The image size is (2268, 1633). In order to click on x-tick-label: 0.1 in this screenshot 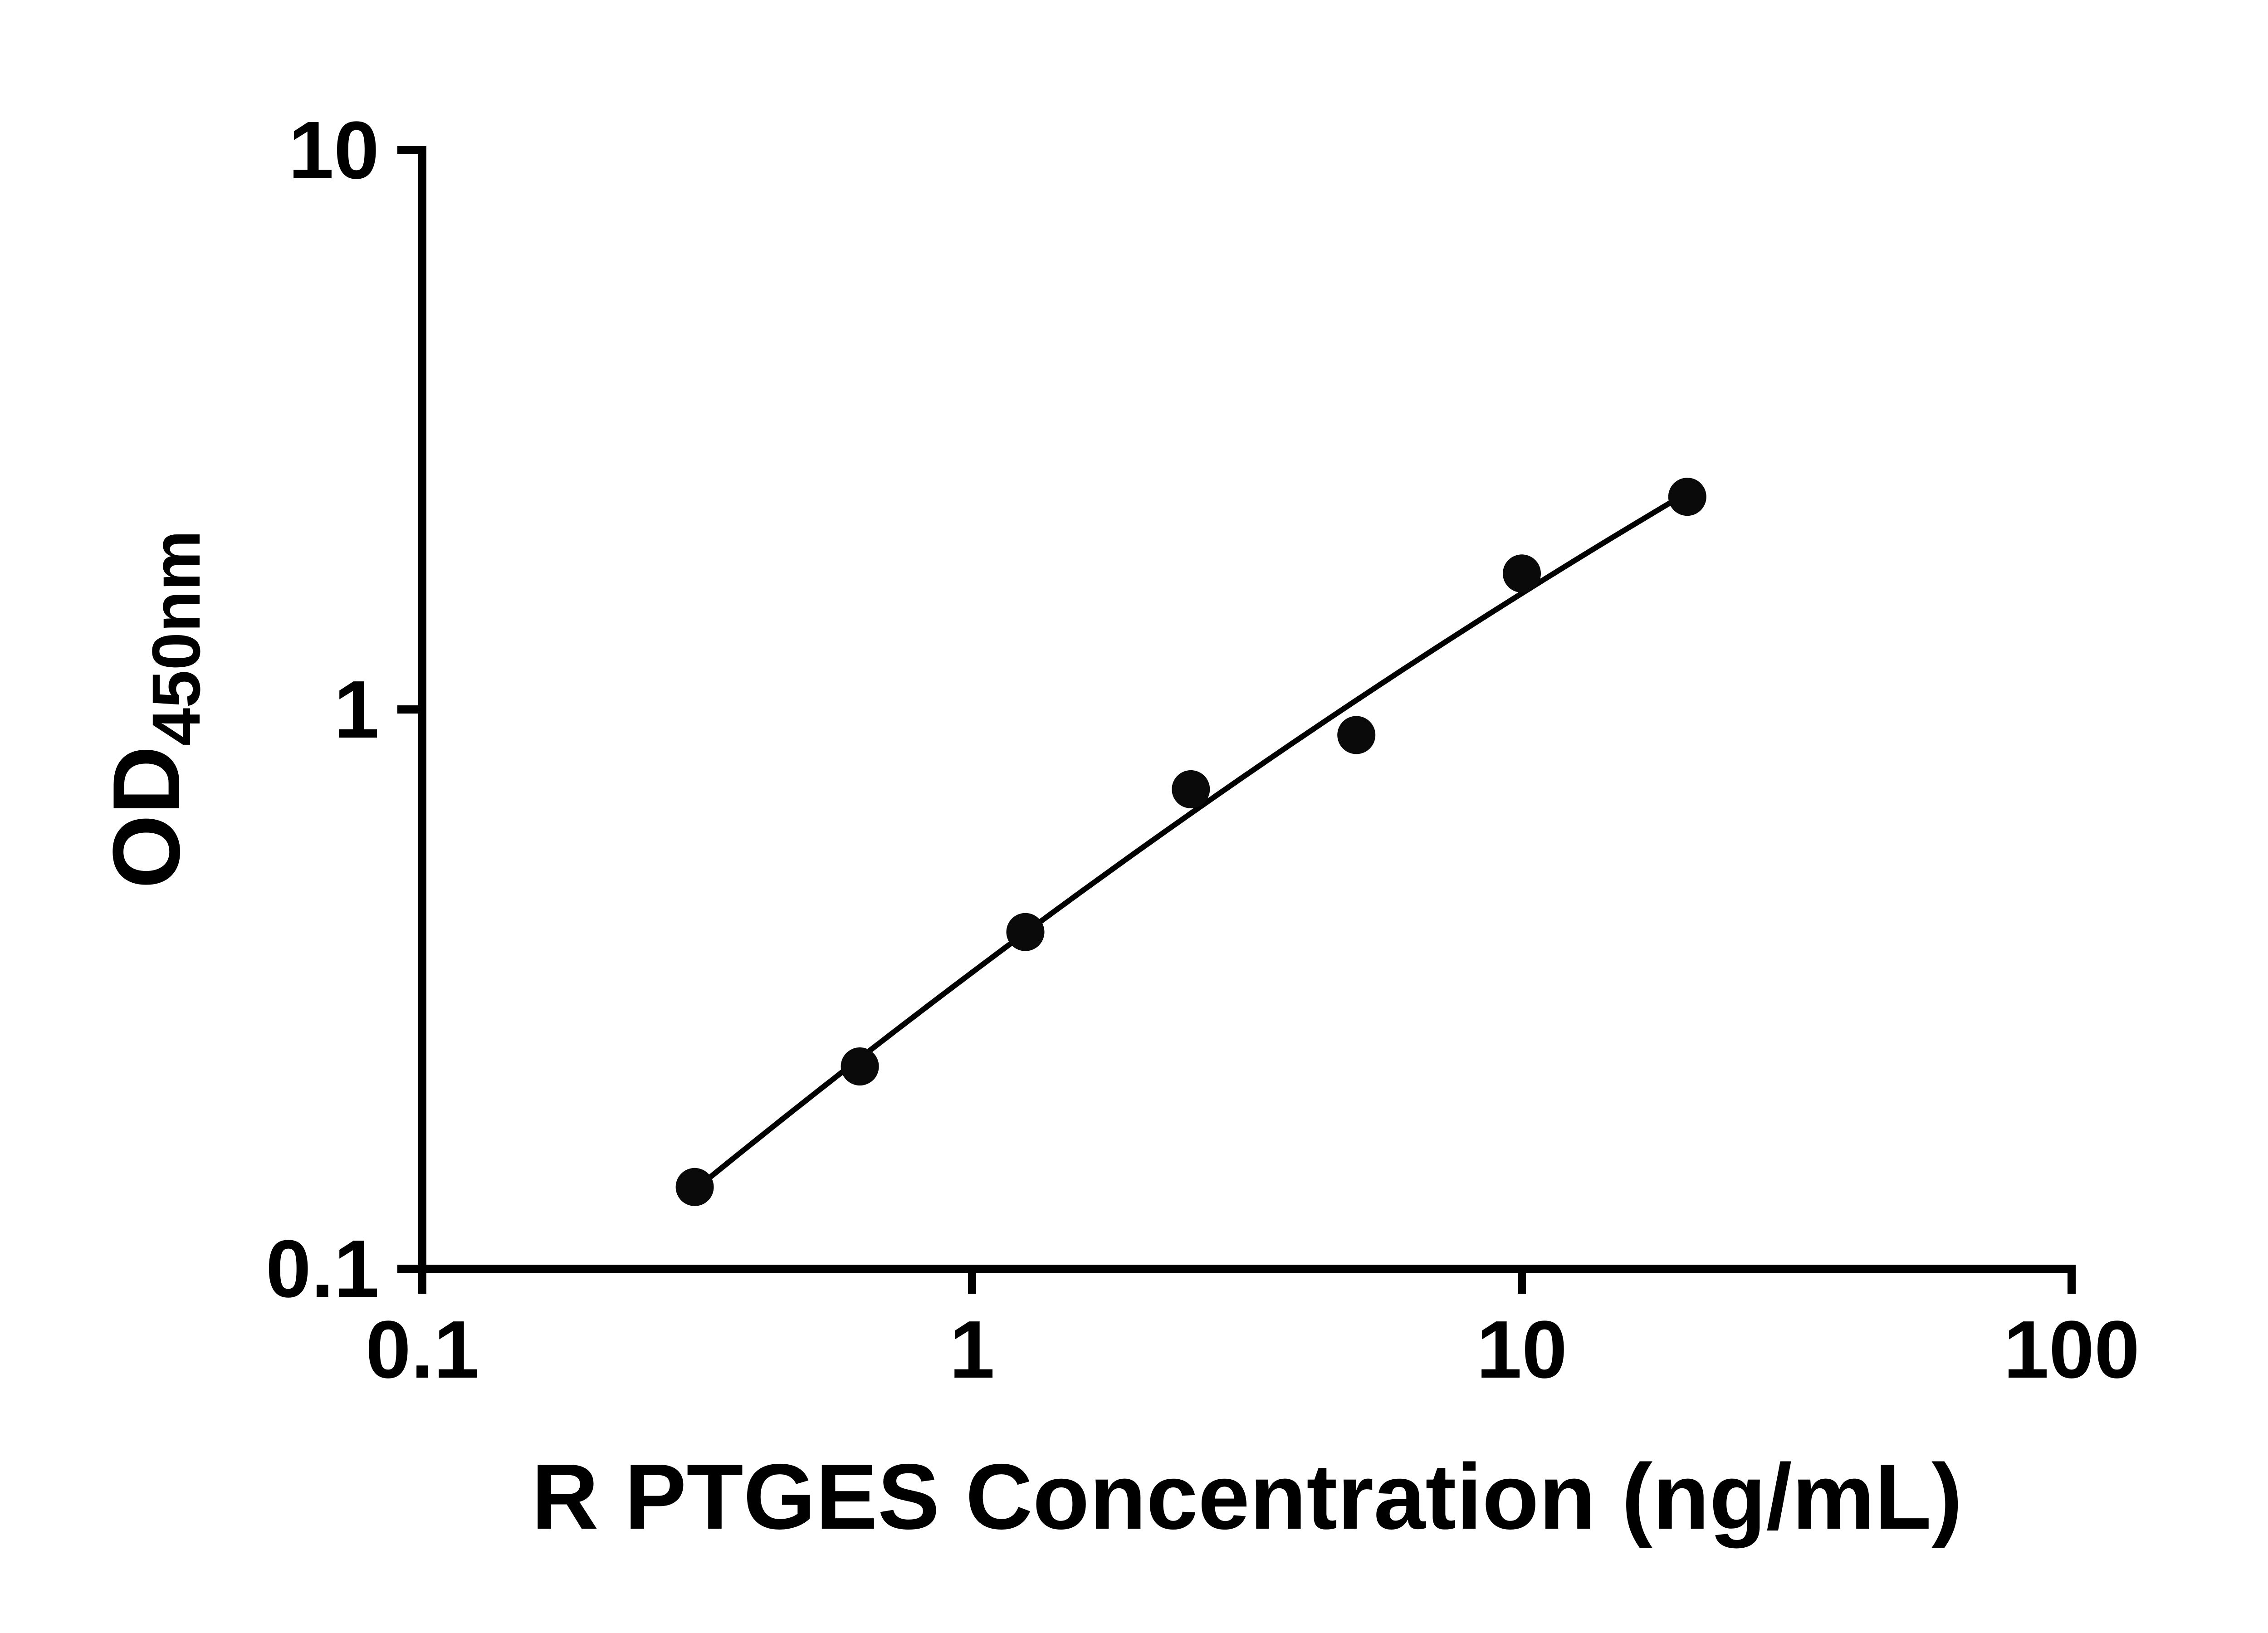, I will do `click(422, 1349)`.